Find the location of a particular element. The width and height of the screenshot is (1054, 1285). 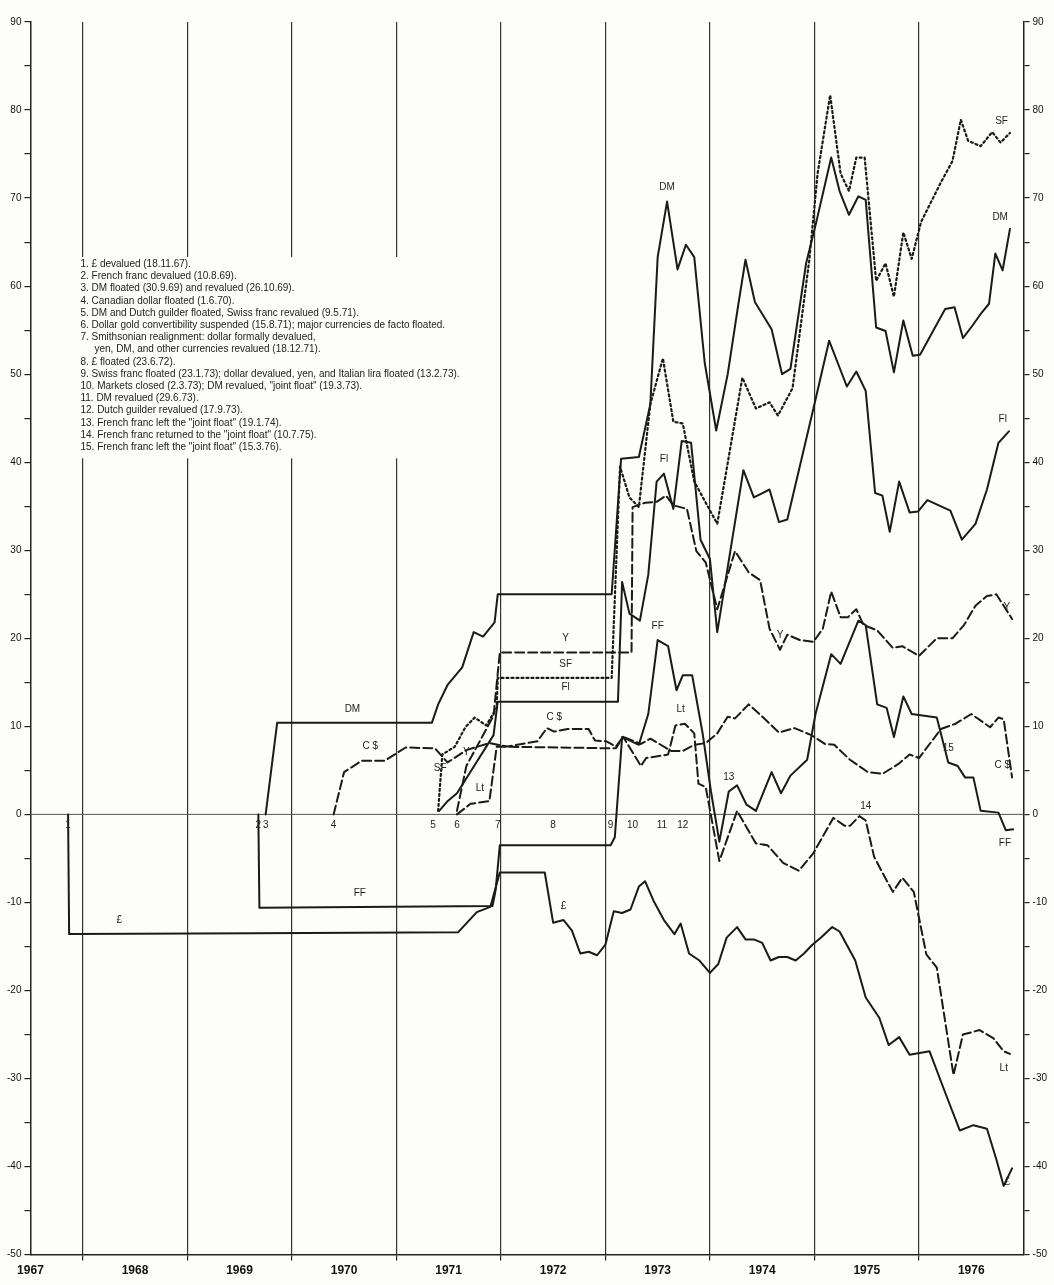

annotation: 8. £ floated (23.6.72). is located at coordinates (128, 361).